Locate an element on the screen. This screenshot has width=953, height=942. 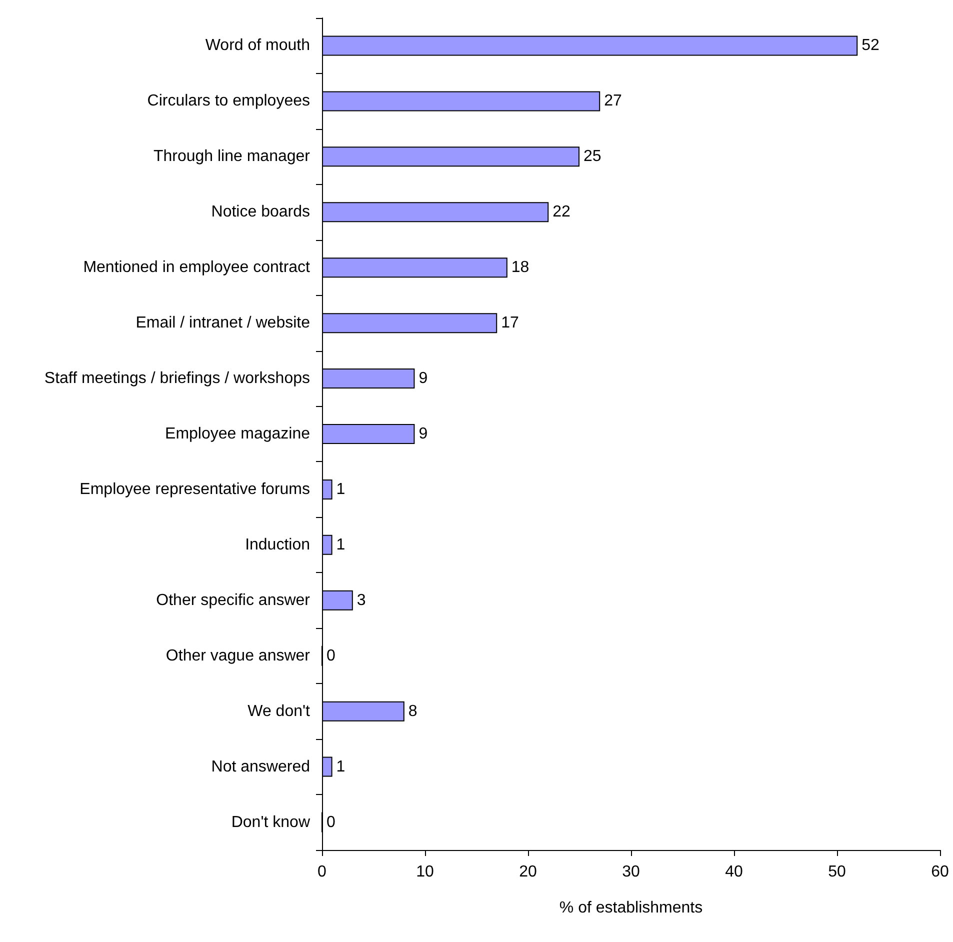
data-label: 18 is located at coordinates (520, 267).